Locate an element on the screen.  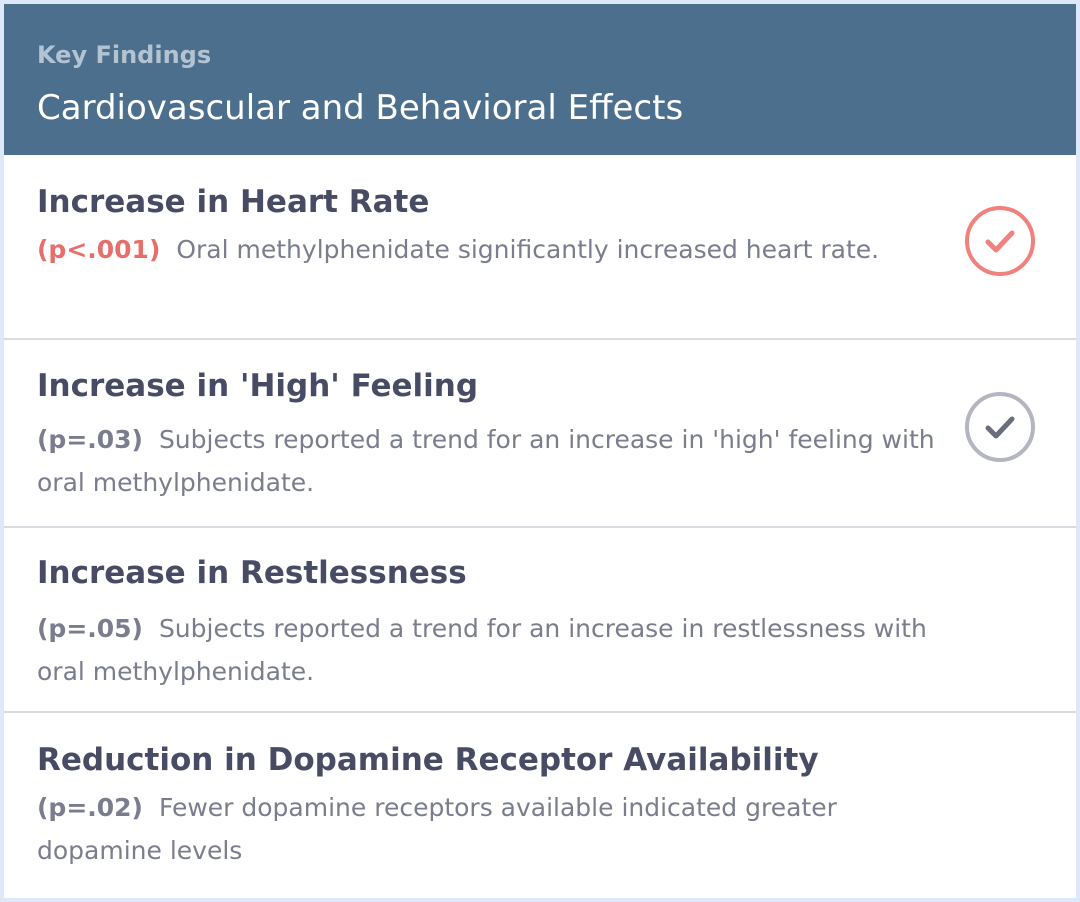
p-value: (p=.02) is located at coordinates (90, 807).